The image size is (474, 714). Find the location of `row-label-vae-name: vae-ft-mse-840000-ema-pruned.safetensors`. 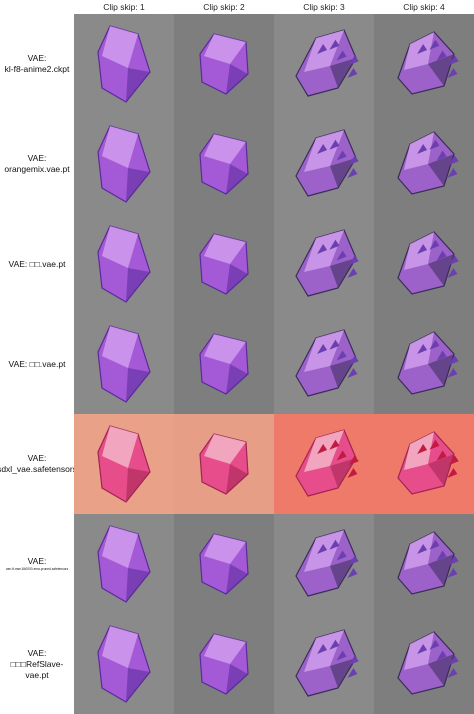

row-label-vae-name: vae-ft-mse-840000-ema-pruned.safetensors is located at coordinates (37, 569).